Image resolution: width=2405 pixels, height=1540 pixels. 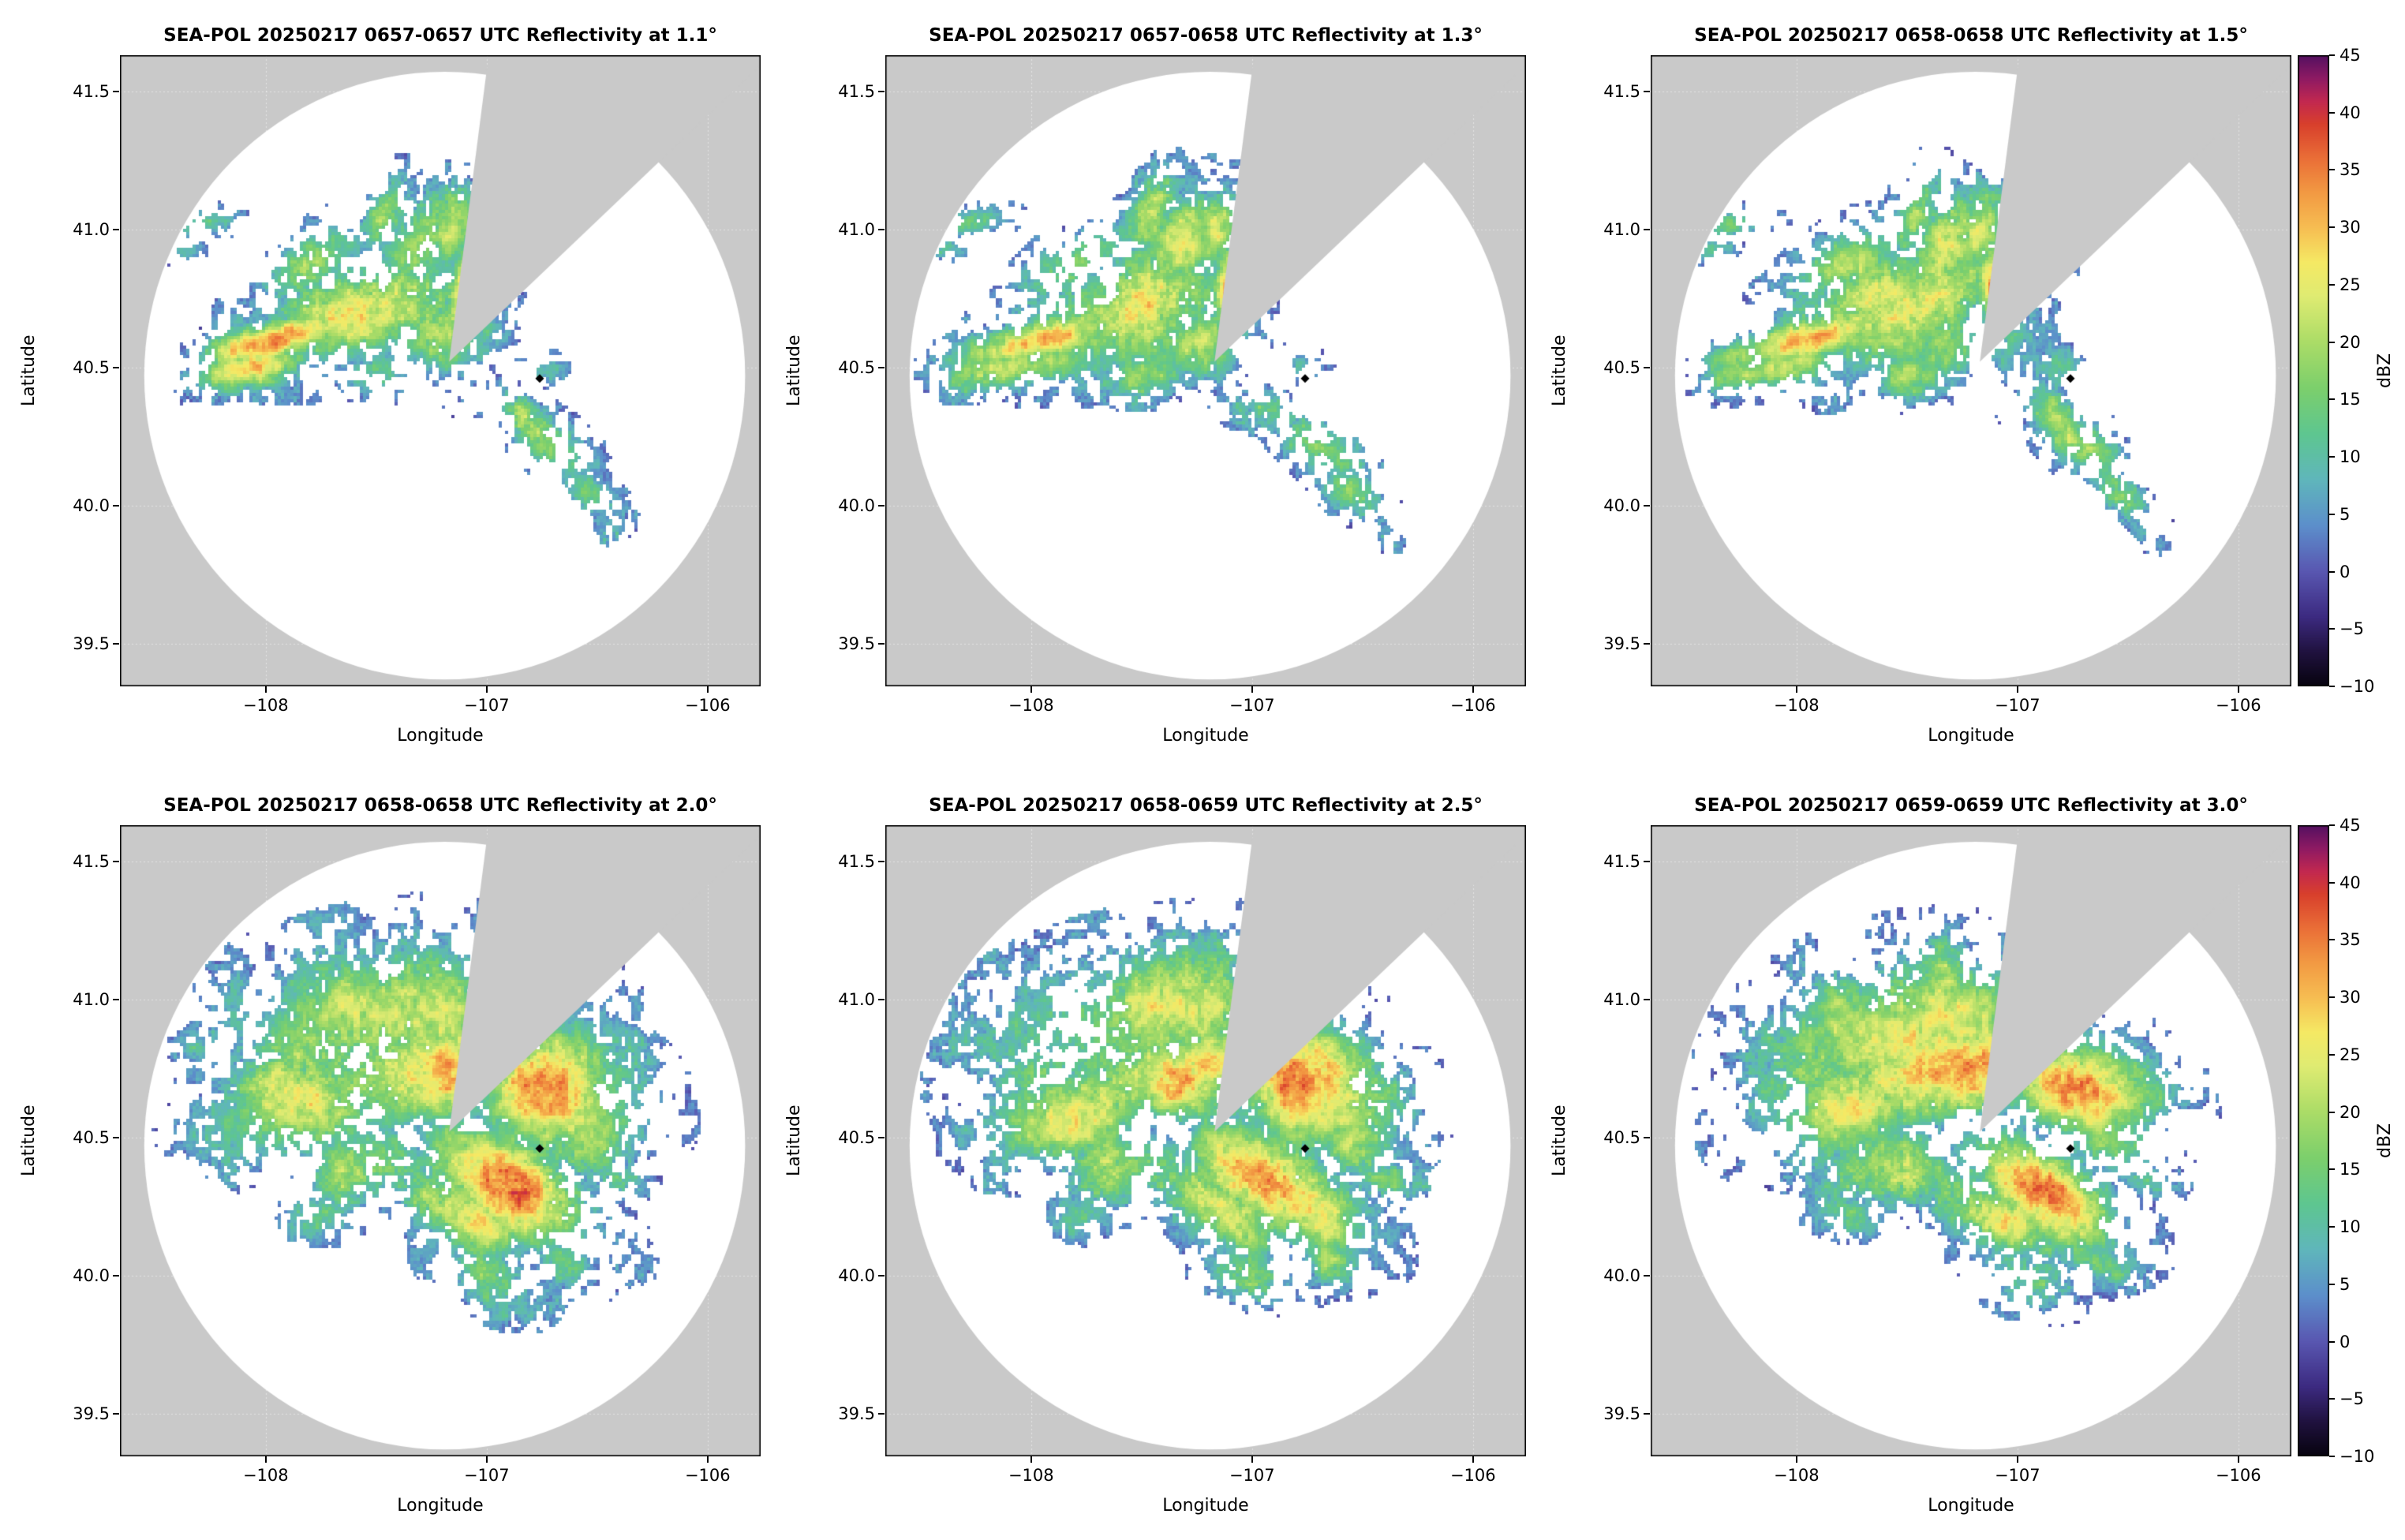 What do you see at coordinates (2345, 571) in the screenshot?
I see `colorbar-tick-label: 0` at bounding box center [2345, 571].